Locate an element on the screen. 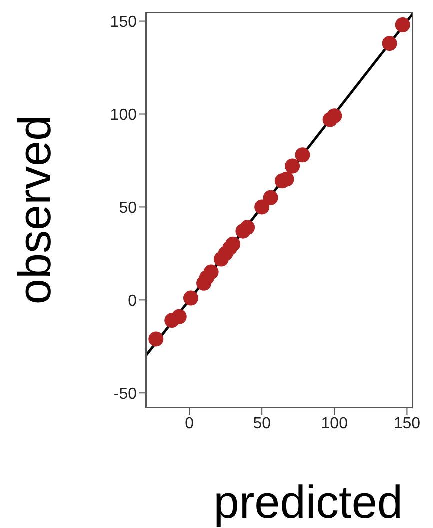 Image resolution: width=433 pixels, height=528 pixels. x-tick-label: 50 is located at coordinates (262, 423).